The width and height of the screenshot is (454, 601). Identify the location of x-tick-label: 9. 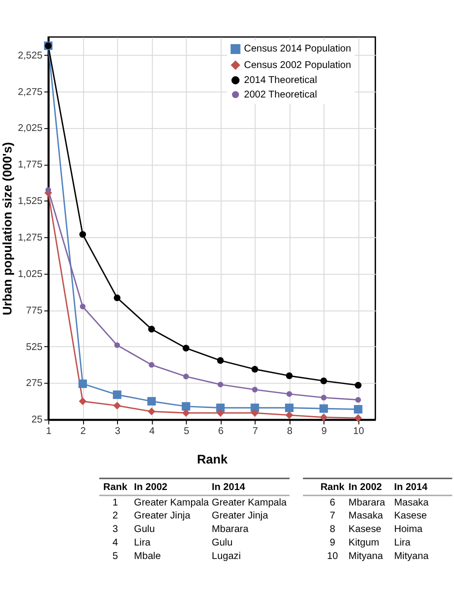
(324, 432).